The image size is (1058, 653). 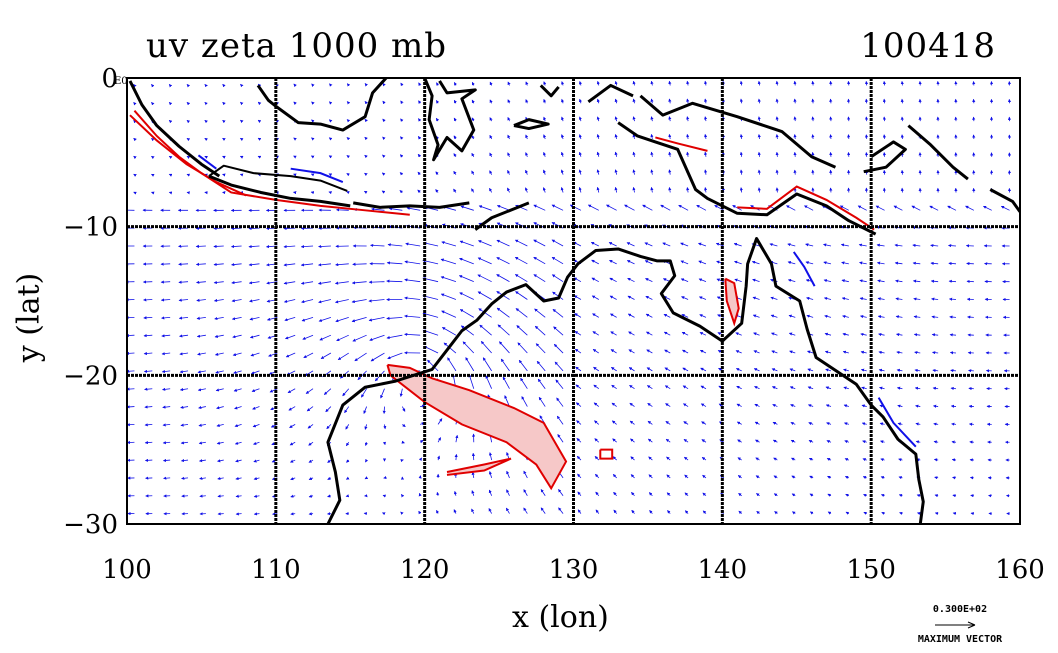 I want to click on x-tick-labels: 100 110 120 130 140 150 160, so click(x=573, y=570).